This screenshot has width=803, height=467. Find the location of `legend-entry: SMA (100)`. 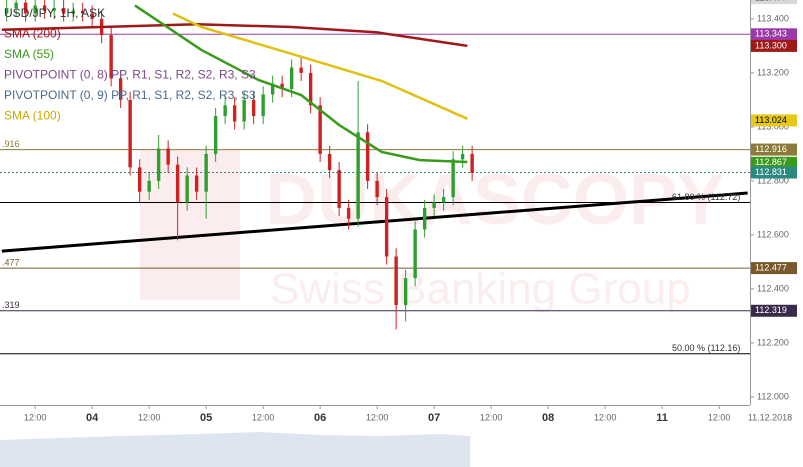

legend-entry: SMA (100) is located at coordinates (32, 116).